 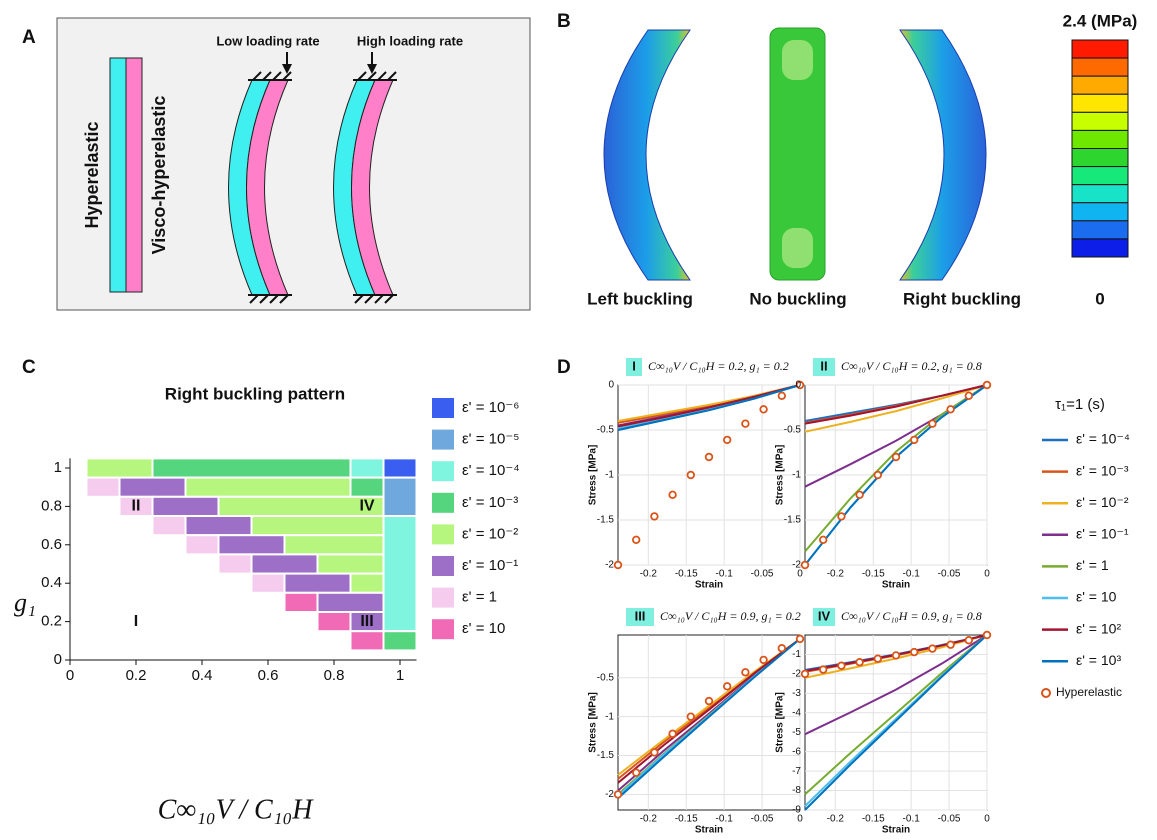 What do you see at coordinates (606, 430) in the screenshot?
I see `y-tick-label: -0.5` at bounding box center [606, 430].